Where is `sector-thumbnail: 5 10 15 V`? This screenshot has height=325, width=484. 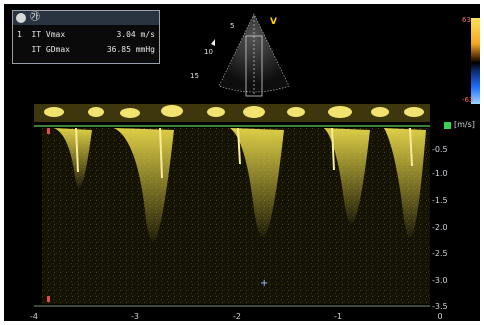
sector-thumbnail: 5 10 15 V is located at coordinates (240, 55).